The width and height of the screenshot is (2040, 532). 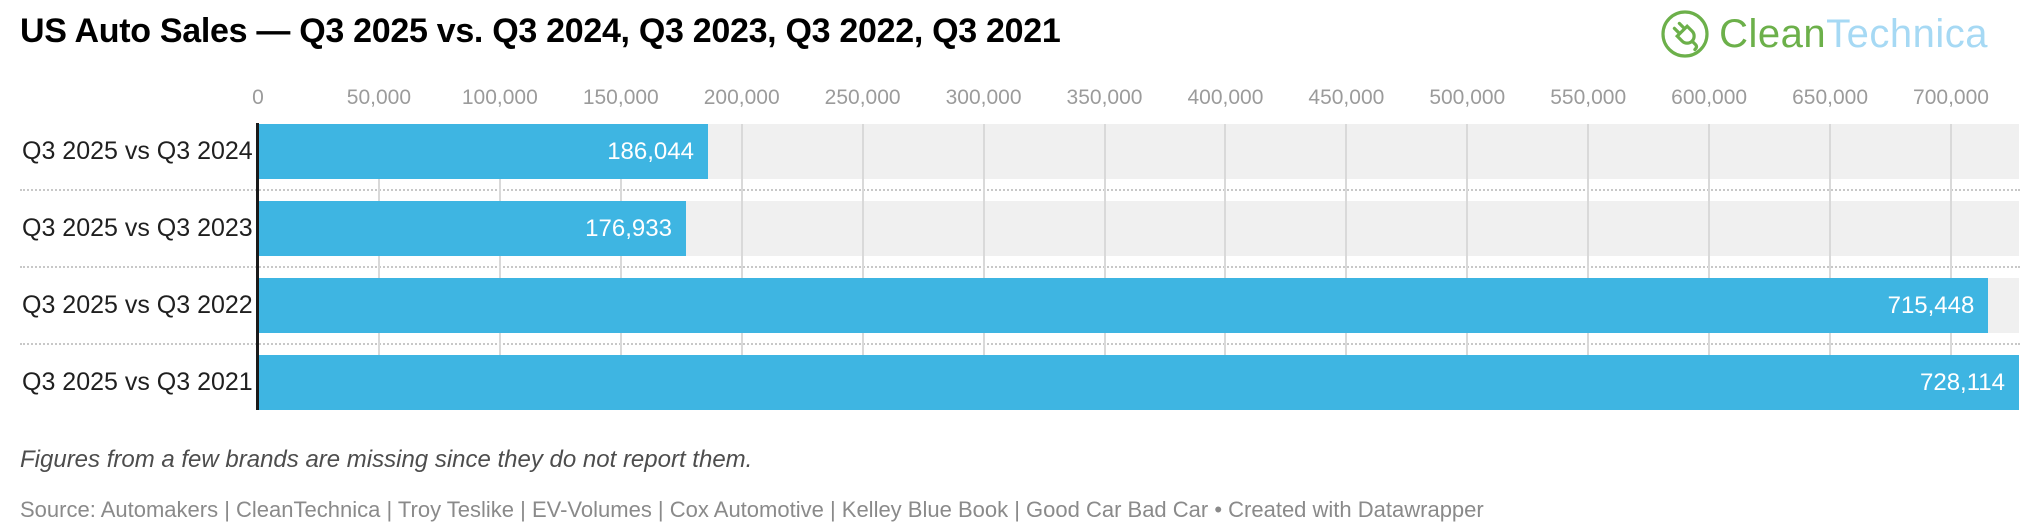 What do you see at coordinates (1709, 97) in the screenshot?
I see `axis-tick-label: 600,000` at bounding box center [1709, 97].